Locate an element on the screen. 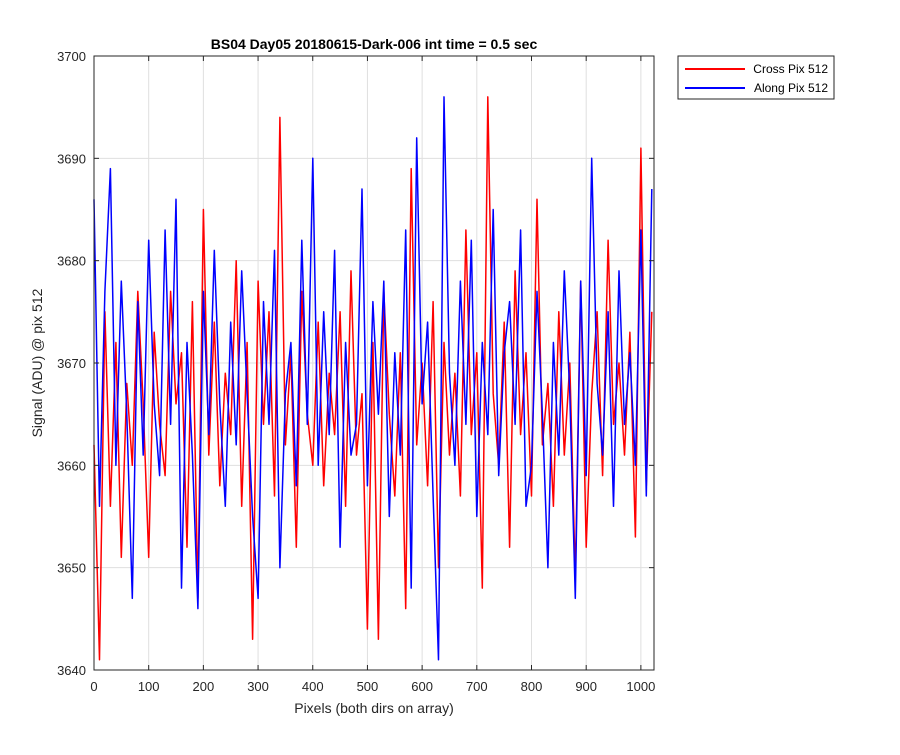  x-tick-label: 200 is located at coordinates (204, 686).